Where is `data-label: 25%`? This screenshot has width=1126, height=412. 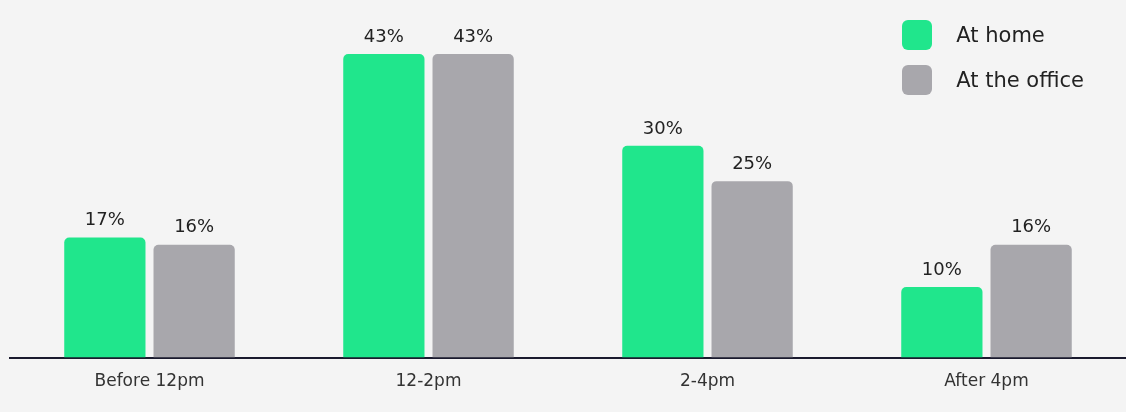 data-label: 25% is located at coordinates (752, 162).